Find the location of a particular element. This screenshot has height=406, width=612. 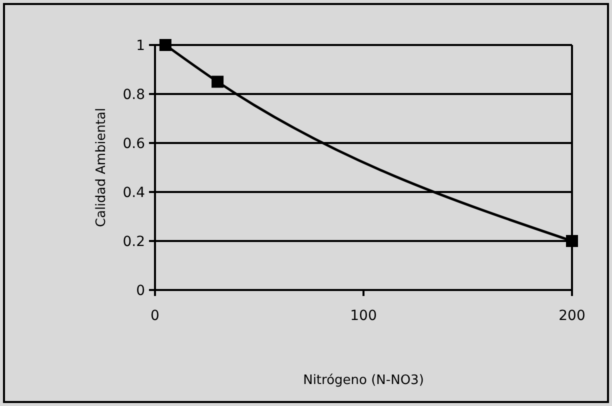

x-tick-label: 0 is located at coordinates (155, 316).